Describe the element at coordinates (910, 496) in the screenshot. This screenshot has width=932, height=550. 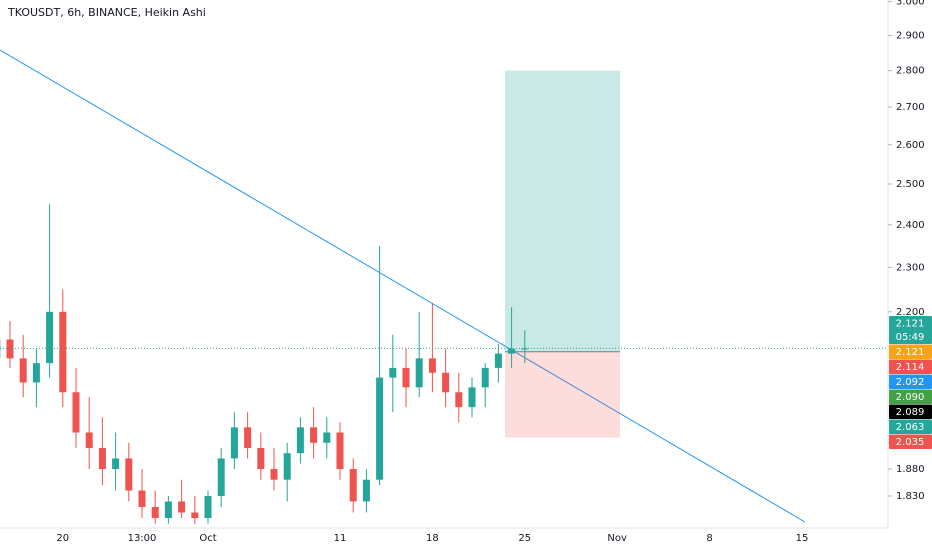
I see `y-tick-label: 1.830` at that location.